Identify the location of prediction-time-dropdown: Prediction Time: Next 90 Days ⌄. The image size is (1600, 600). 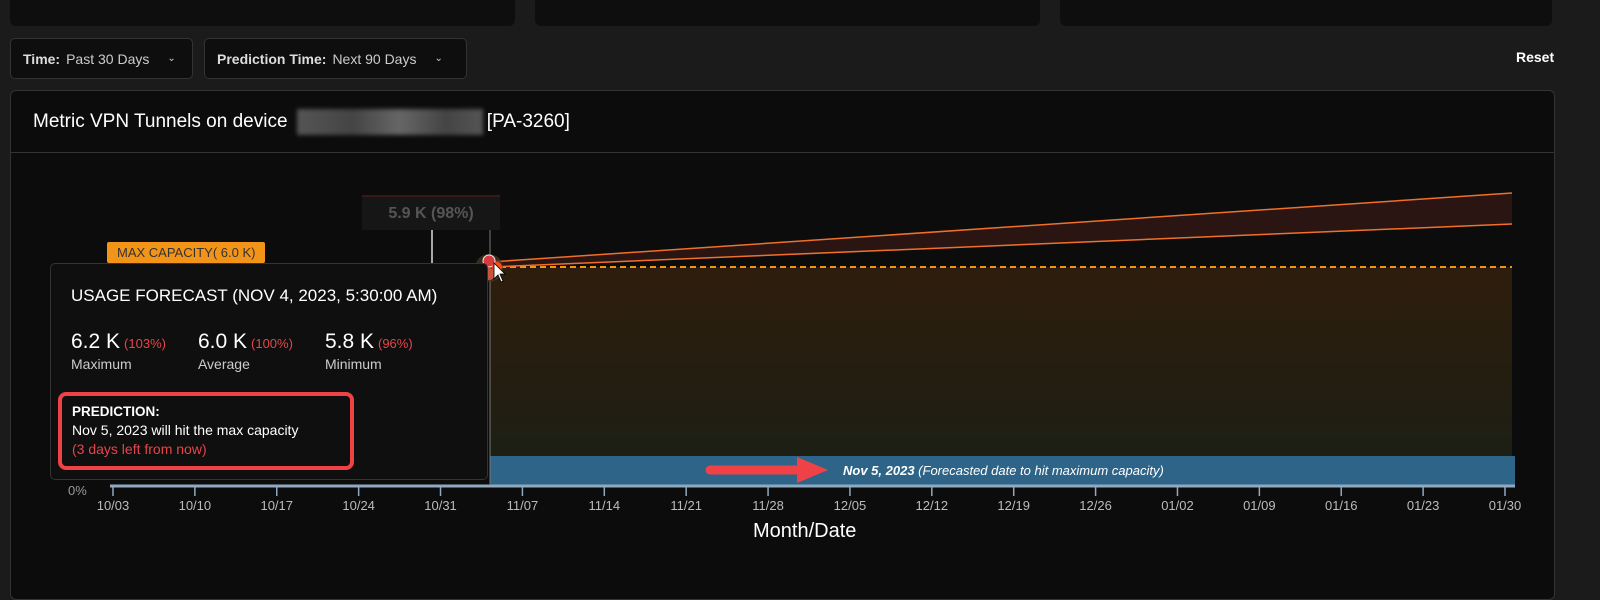
(335, 58).